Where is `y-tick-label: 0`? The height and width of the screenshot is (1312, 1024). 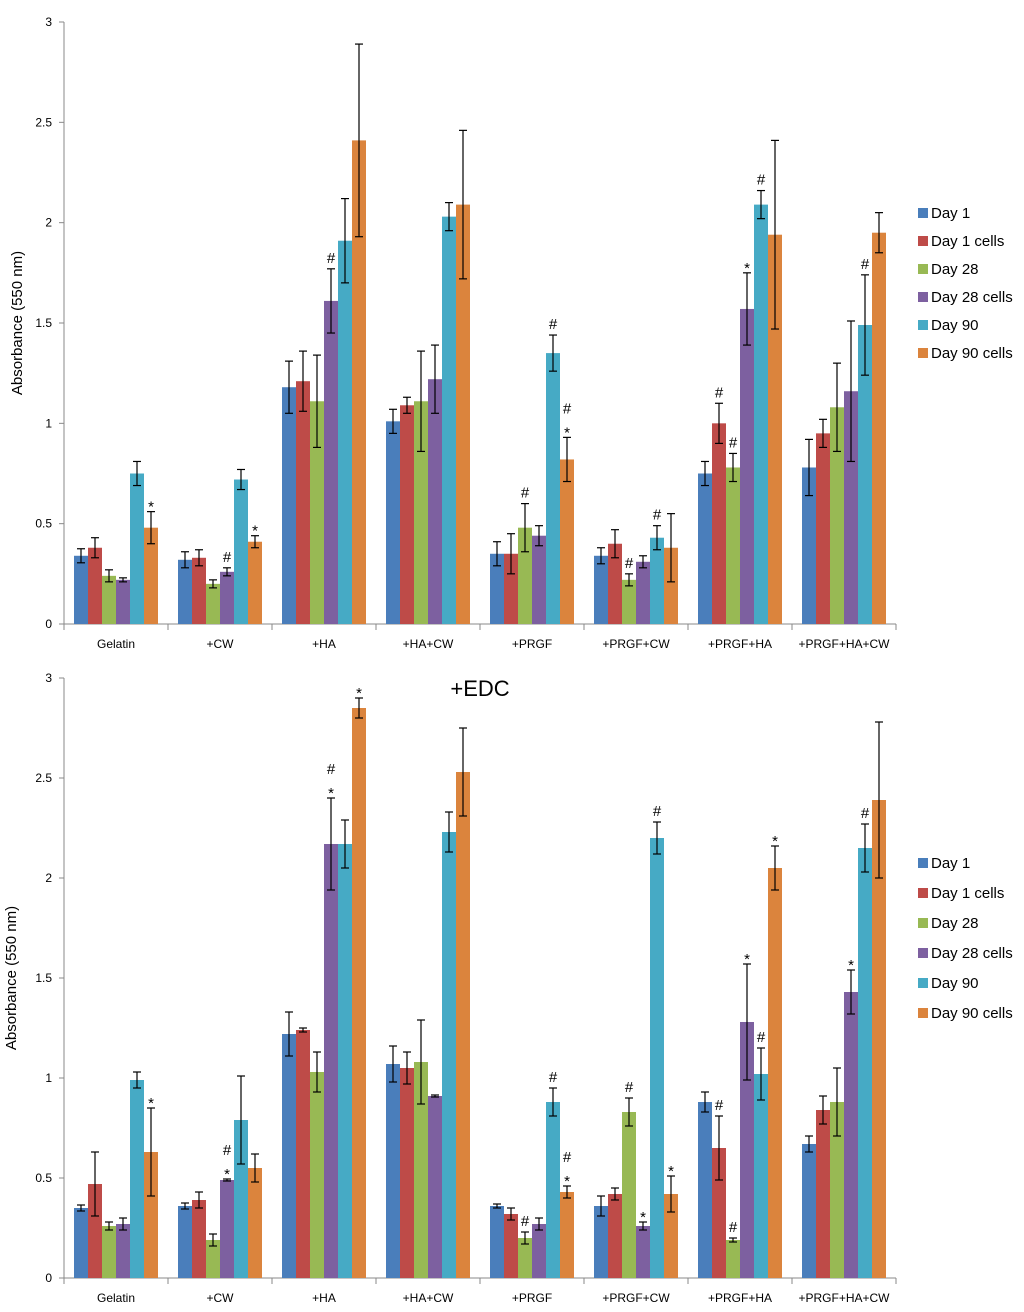 y-tick-label: 0 is located at coordinates (48, 624).